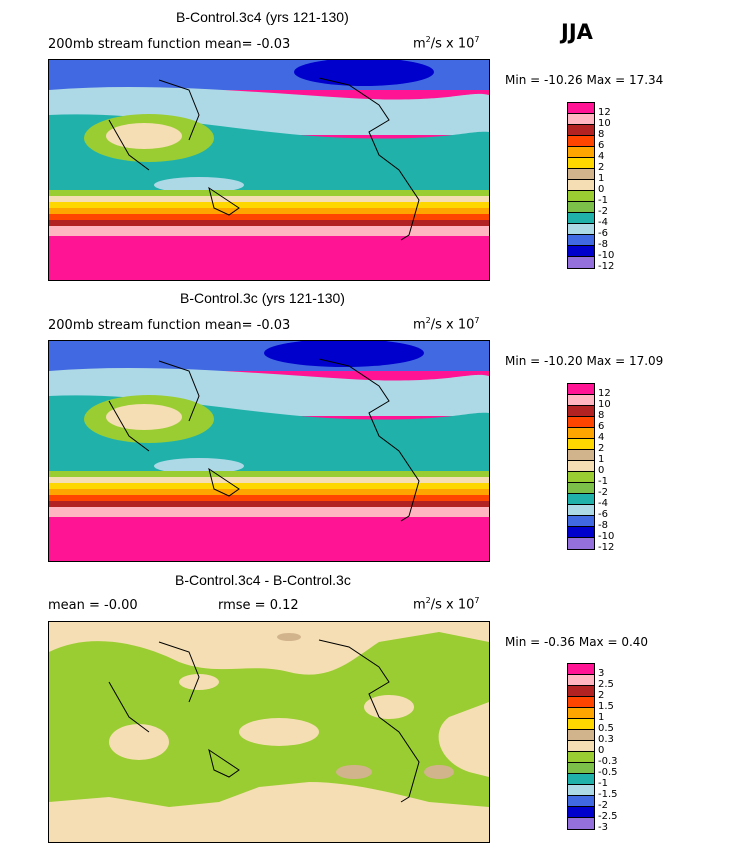 The width and height of the screenshot is (733, 847). I want to click on panel2-colorbar-label: 6, so click(601, 426).